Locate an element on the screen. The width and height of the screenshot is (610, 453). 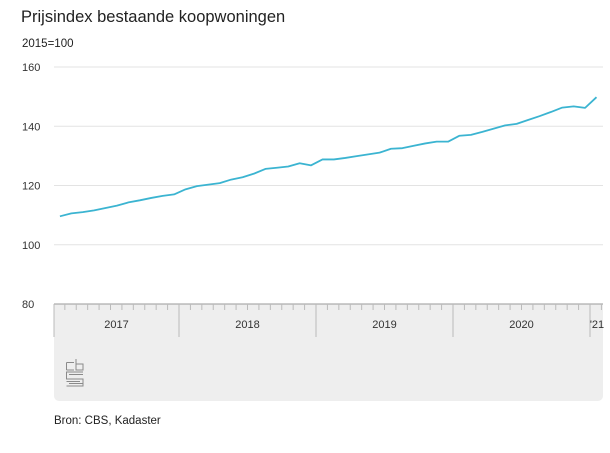
x-tick-label: 2017 is located at coordinates (116, 325).